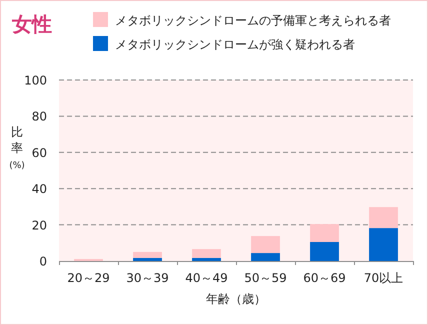 This screenshot has width=428, height=325. What do you see at coordinates (17, 148) in the screenshot?
I see `y-axis-title: 比率(%)` at bounding box center [17, 148].